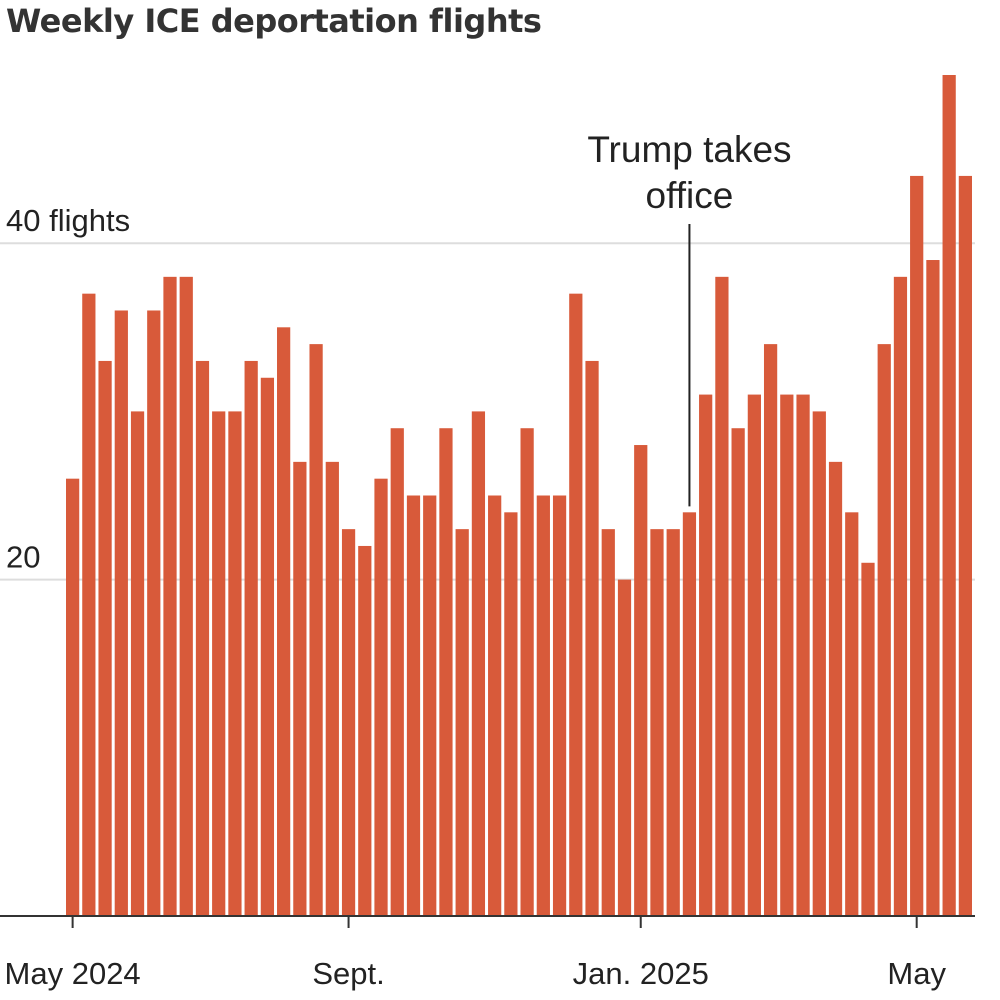  I want to click on x-tick-label-3: May, so click(916, 973).